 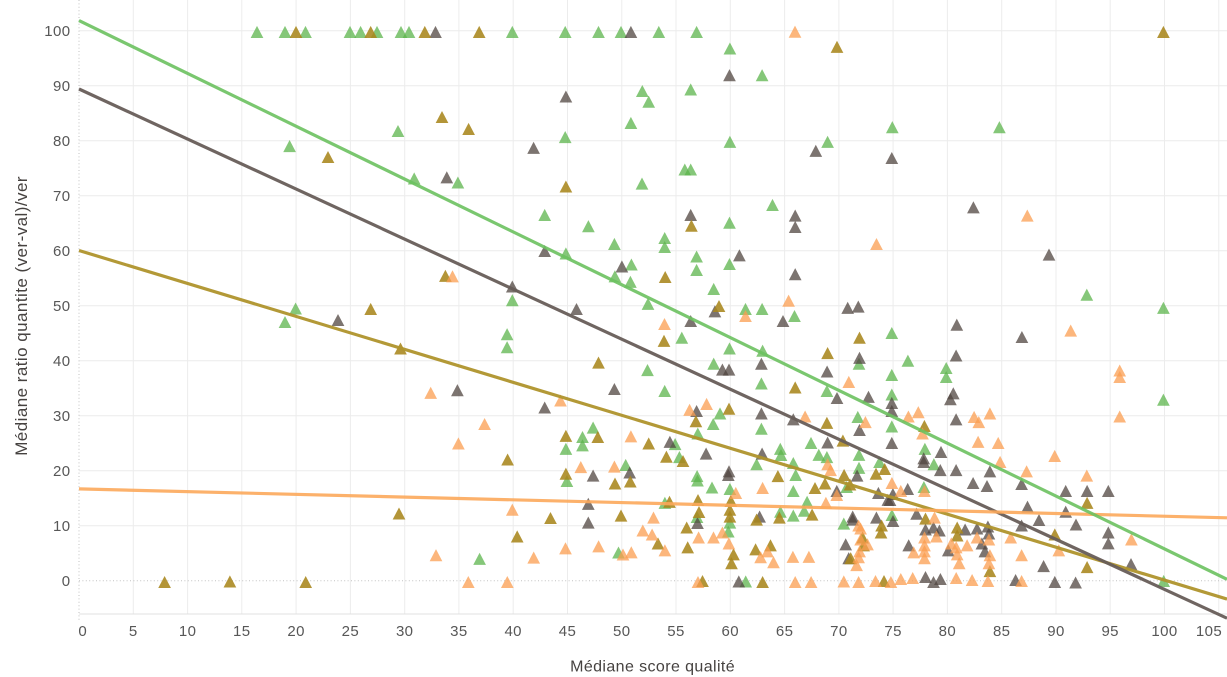 What do you see at coordinates (785, 631) in the screenshot?
I see `svg-text: 65` at bounding box center [785, 631].